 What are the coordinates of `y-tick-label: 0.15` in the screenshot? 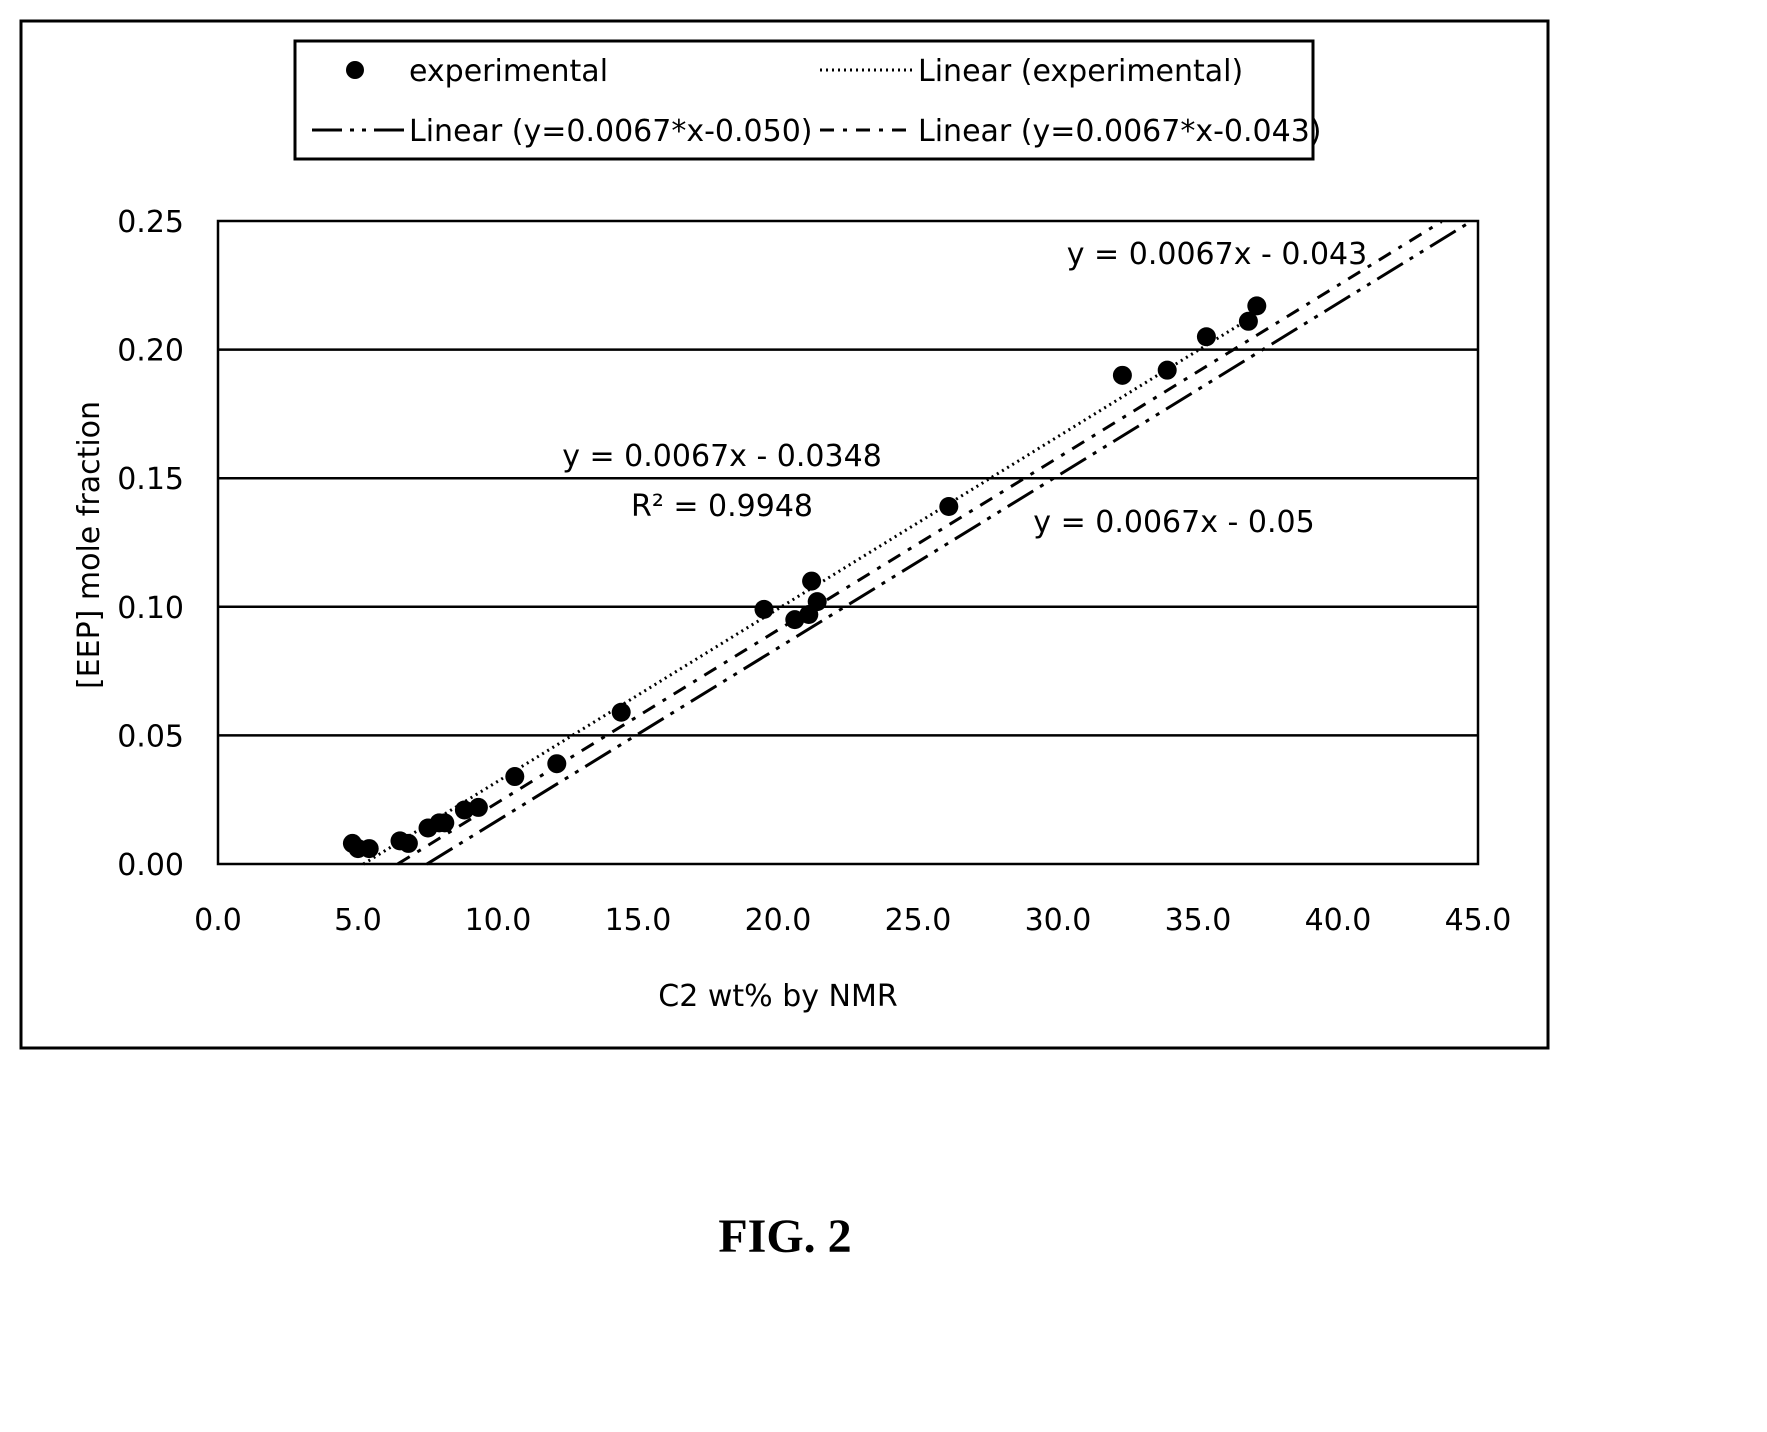 It's located at (150, 479).